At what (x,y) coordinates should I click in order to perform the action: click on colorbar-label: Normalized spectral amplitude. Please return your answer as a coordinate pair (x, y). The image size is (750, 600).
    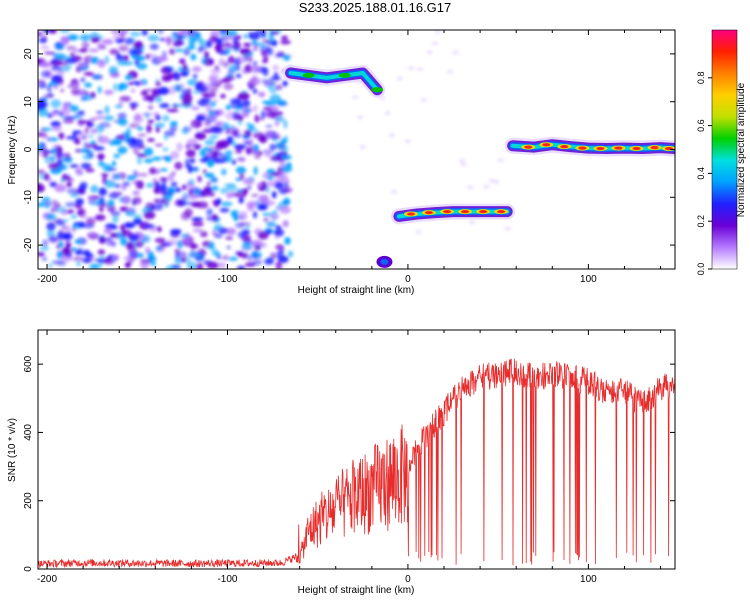
    Looking at the image, I should click on (741, 149).